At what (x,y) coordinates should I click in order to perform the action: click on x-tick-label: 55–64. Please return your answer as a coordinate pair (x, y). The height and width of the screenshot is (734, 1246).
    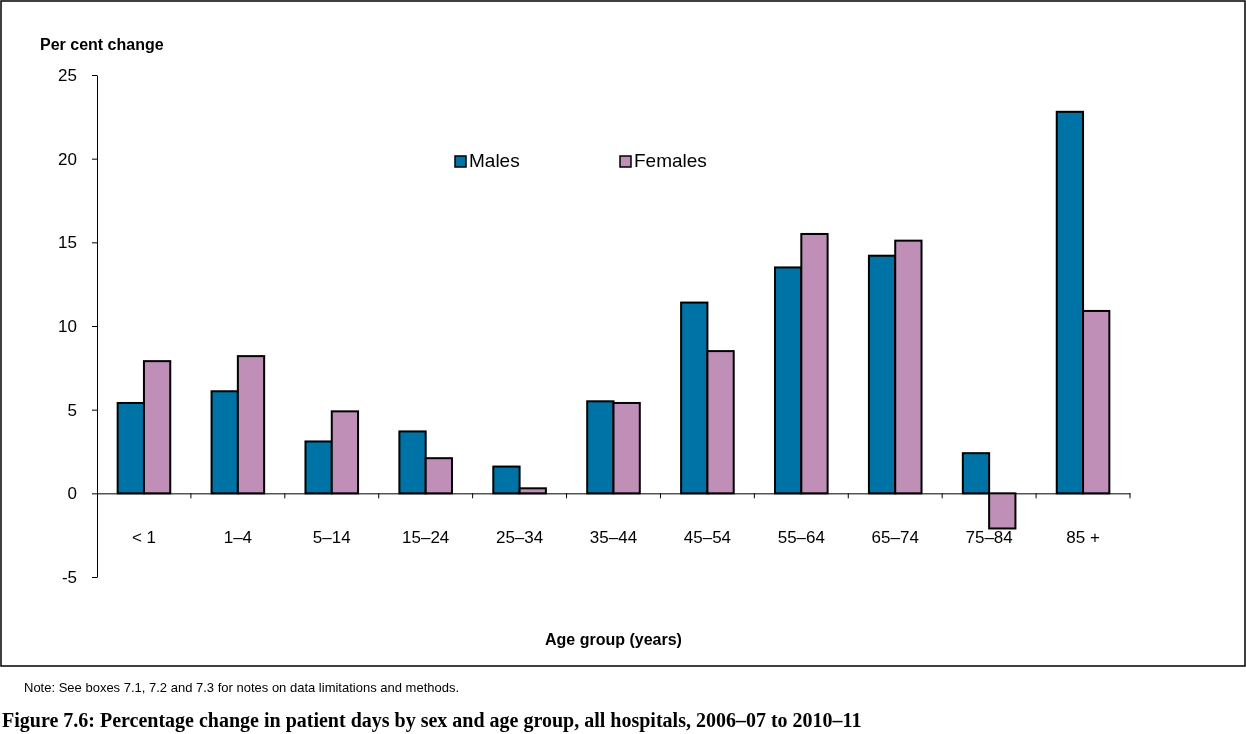
    Looking at the image, I should click on (801, 538).